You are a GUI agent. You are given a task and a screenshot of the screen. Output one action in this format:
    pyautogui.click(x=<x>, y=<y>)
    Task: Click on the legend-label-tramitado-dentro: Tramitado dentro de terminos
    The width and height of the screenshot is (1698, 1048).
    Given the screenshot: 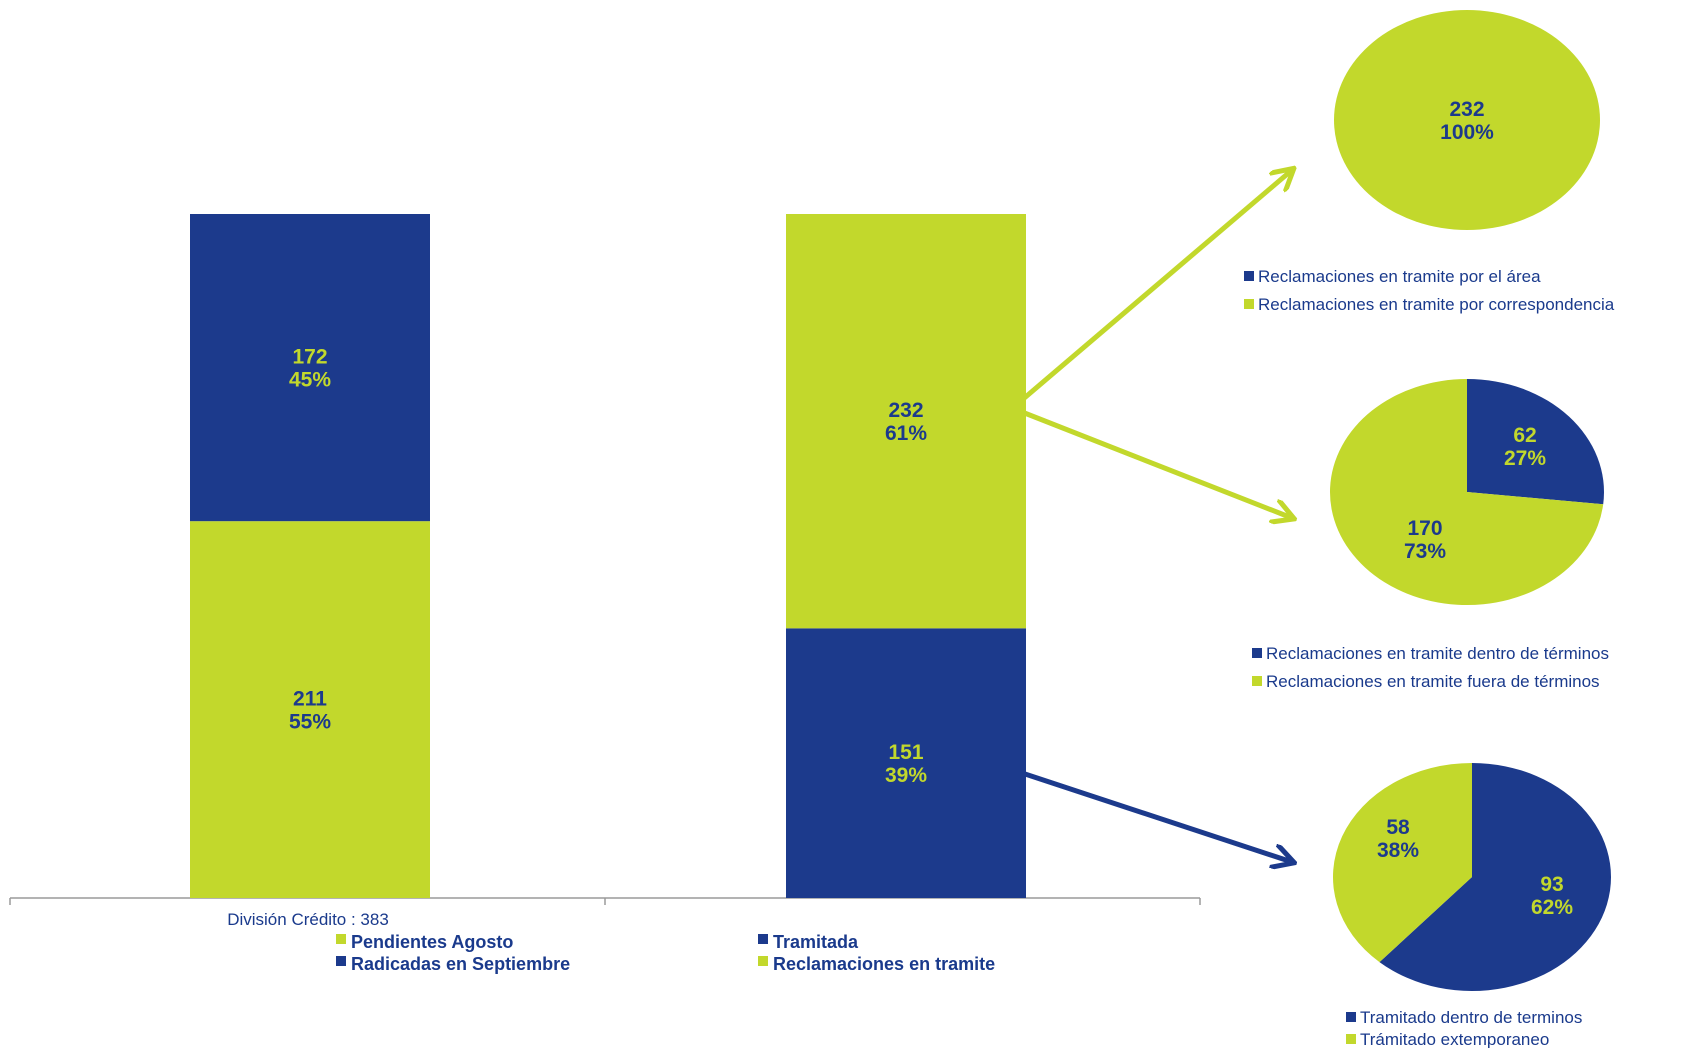 What is the action you would take?
    pyautogui.click(x=1471, y=1017)
    